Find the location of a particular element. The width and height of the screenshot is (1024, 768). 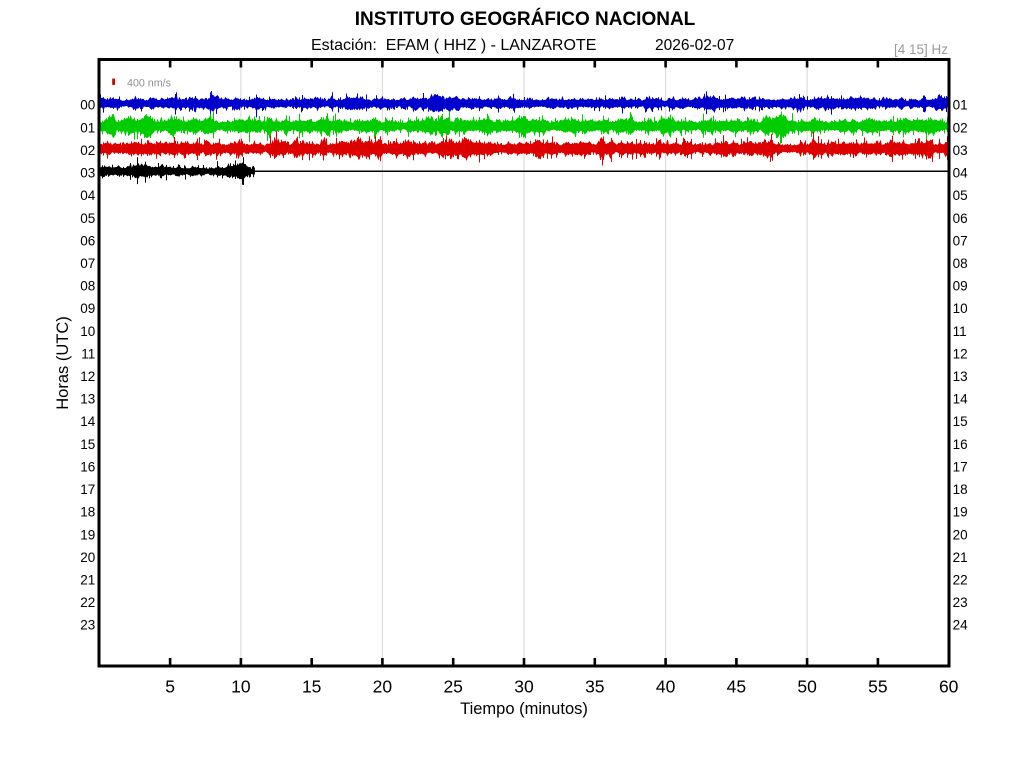

svg-text: 55 is located at coordinates (877, 687).